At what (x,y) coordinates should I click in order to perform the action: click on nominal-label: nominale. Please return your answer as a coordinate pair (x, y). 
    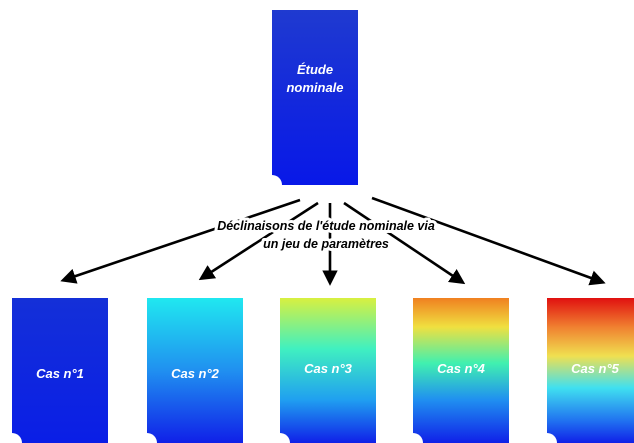
    Looking at the image, I should click on (314, 87).